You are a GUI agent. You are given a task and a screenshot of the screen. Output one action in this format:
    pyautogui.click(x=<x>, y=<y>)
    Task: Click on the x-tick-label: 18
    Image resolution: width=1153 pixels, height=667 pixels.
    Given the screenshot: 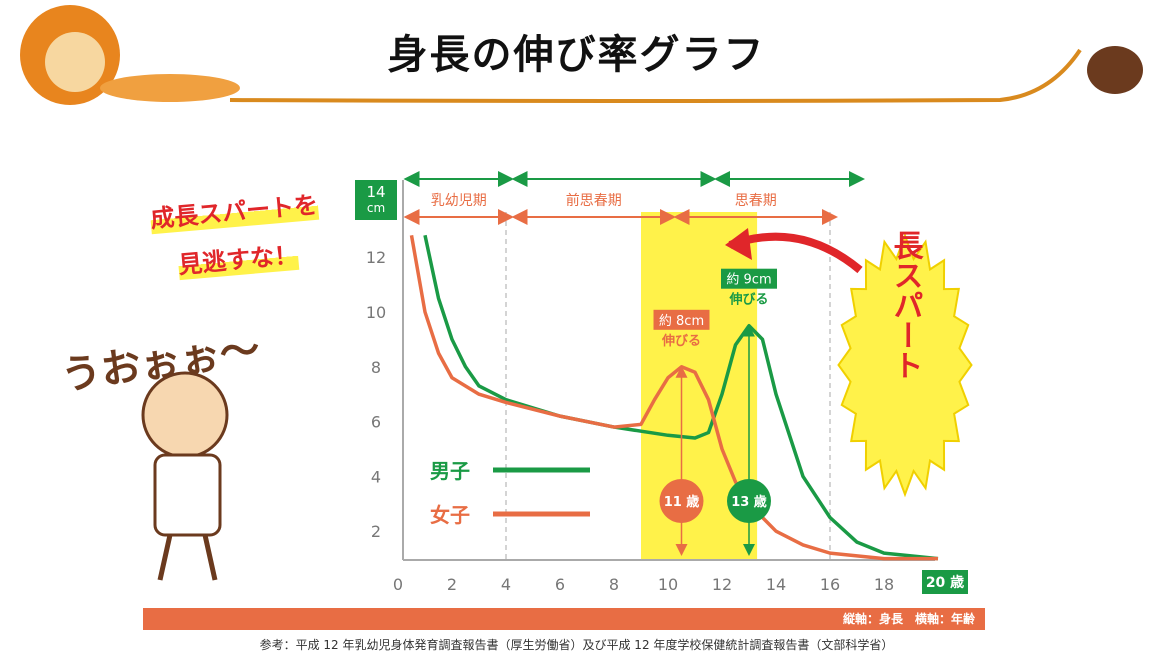 What is the action you would take?
    pyautogui.click(x=884, y=584)
    